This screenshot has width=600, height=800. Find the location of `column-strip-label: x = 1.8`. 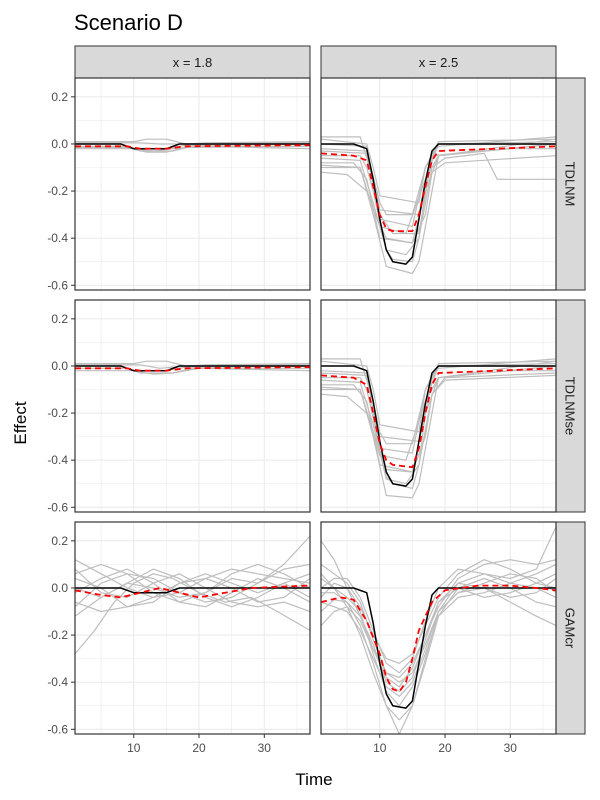

column-strip-label: x = 1.8 is located at coordinates (192, 62).